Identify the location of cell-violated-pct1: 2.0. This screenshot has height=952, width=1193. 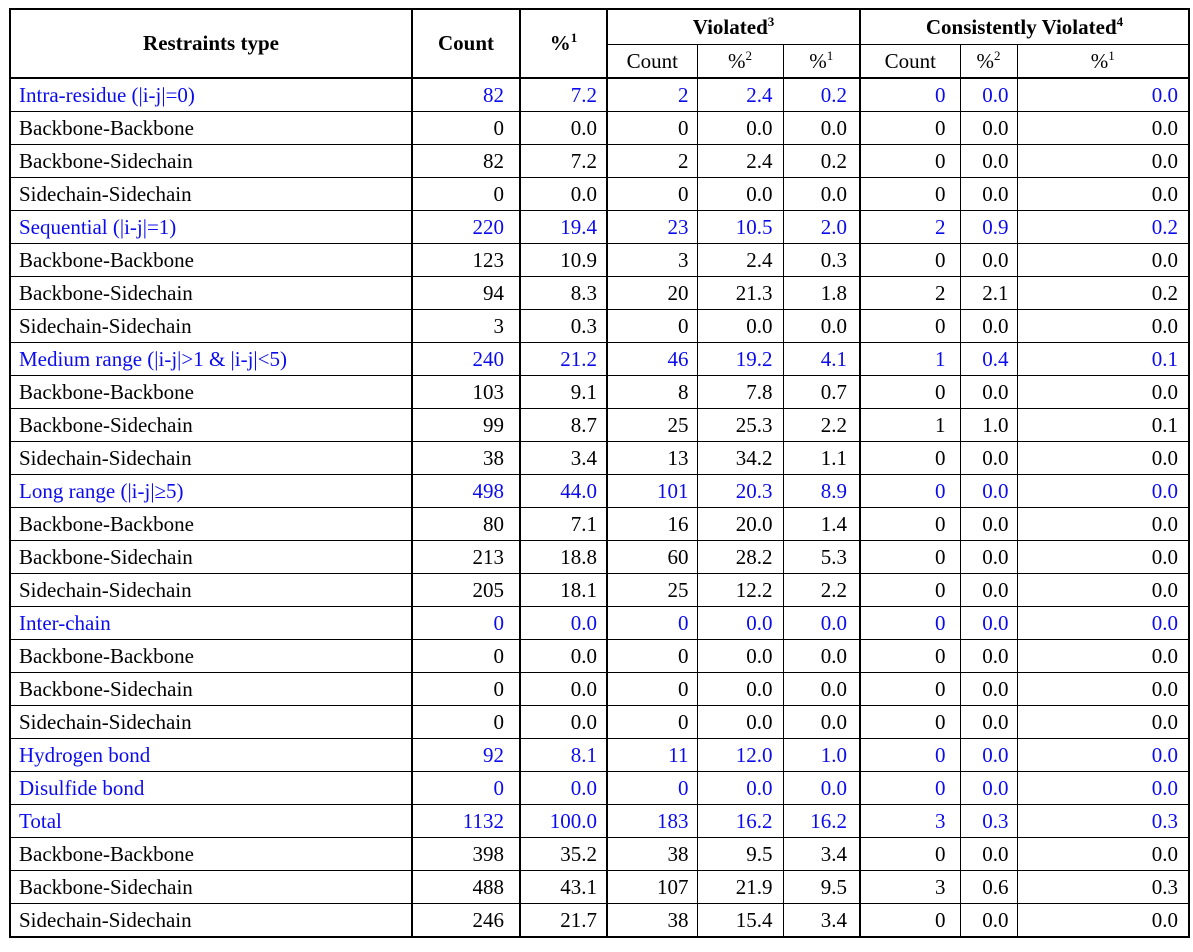
(821, 227).